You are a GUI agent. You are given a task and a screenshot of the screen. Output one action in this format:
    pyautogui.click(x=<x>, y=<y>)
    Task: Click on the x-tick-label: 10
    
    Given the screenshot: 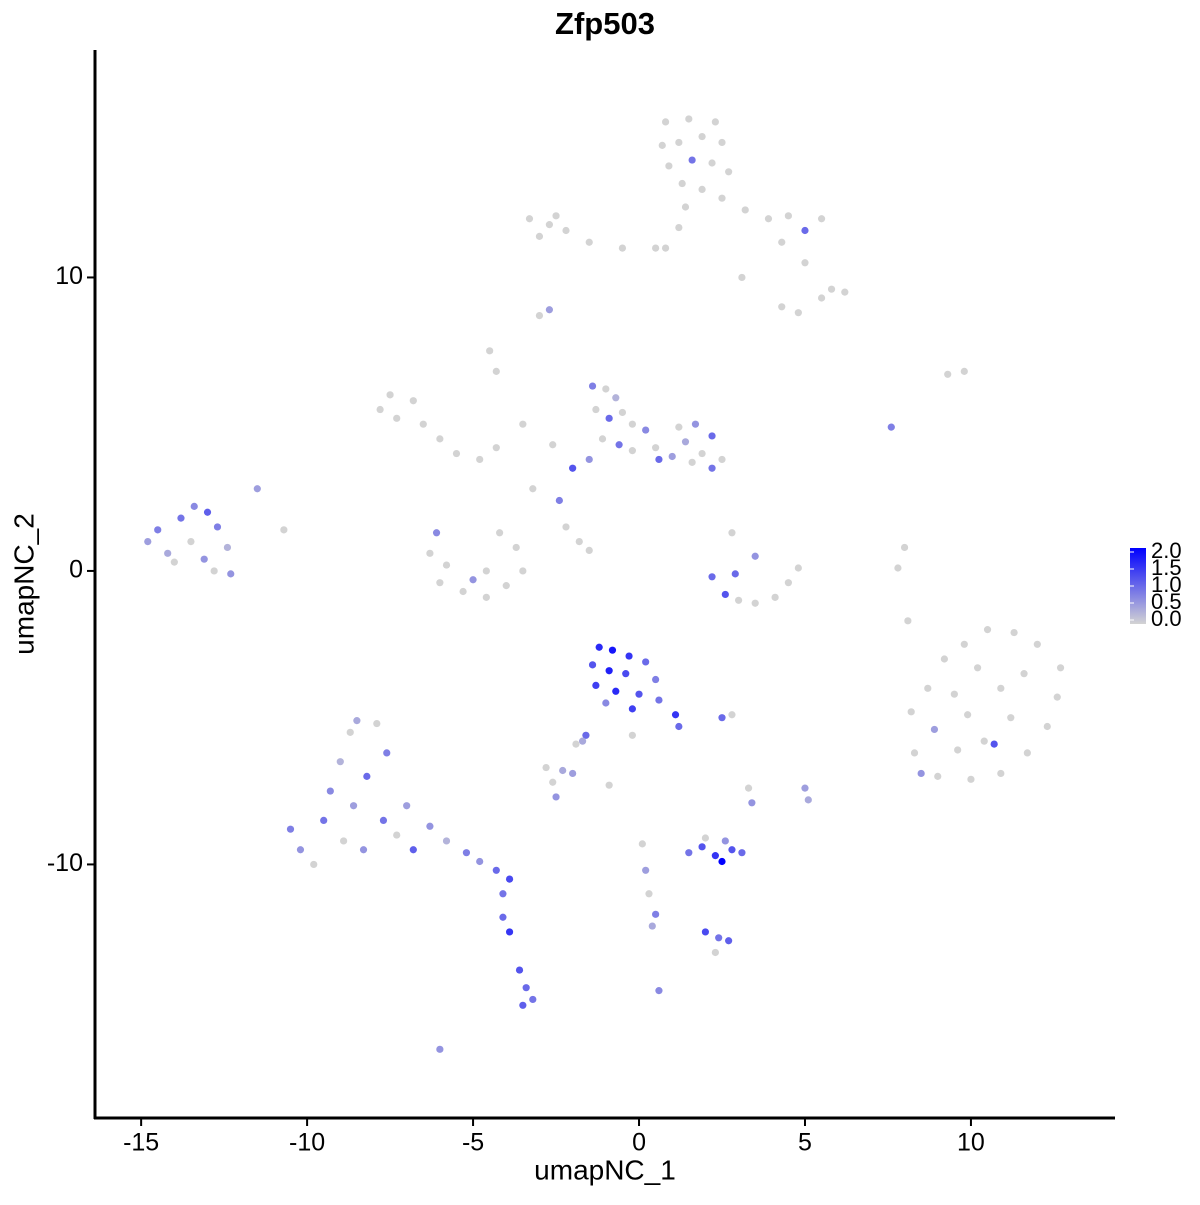 What is the action you would take?
    pyautogui.click(x=971, y=1143)
    